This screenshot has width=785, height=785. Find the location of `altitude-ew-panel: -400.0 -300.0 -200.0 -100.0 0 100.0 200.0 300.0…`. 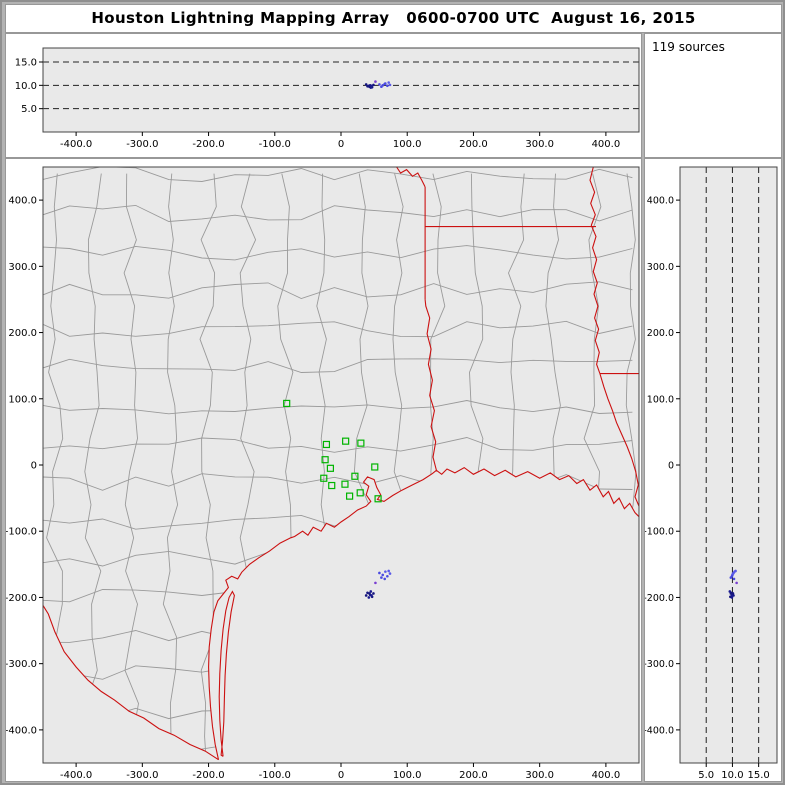

altitude-ew-panel: -400.0 -300.0 -200.0 -100.0 0 100.0 200.0 300.0… is located at coordinates (323, 95).